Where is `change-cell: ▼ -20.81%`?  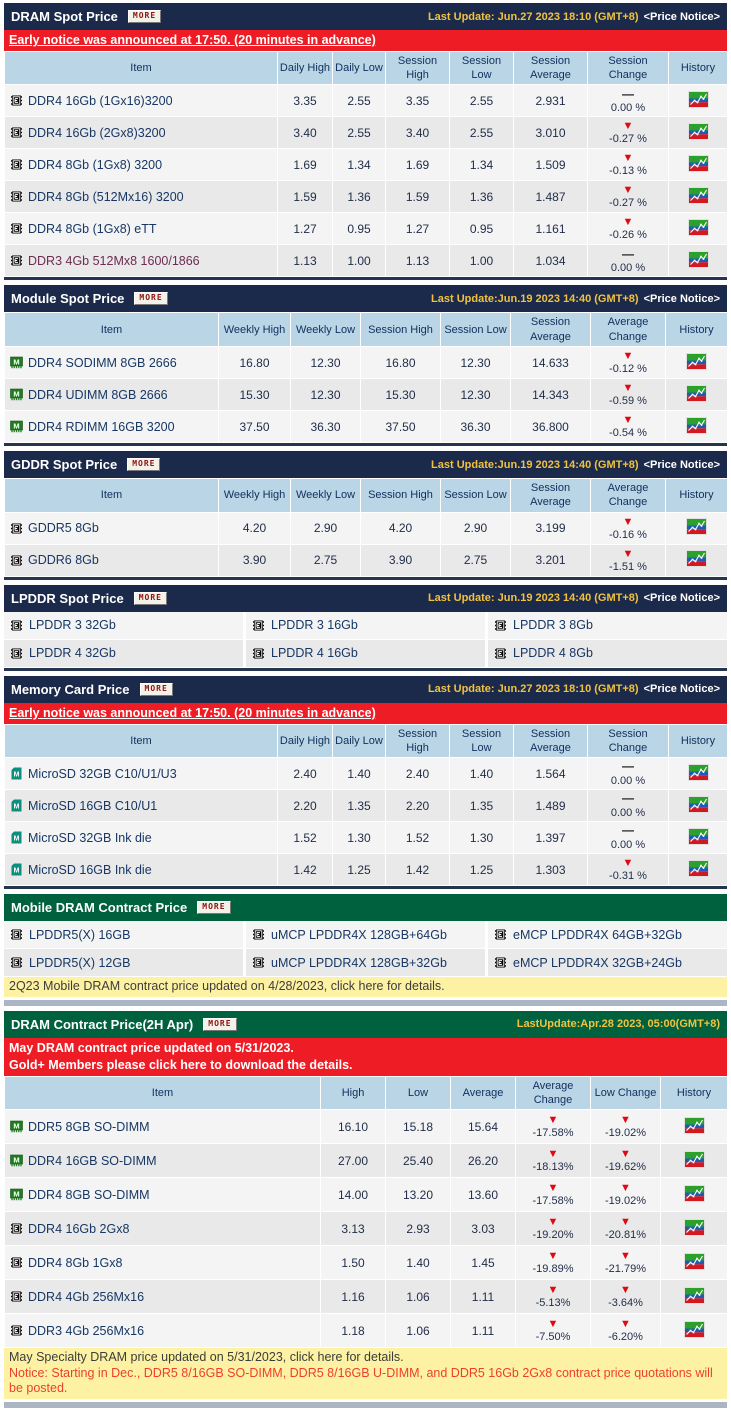 change-cell: ▼ -20.81% is located at coordinates (625, 1229).